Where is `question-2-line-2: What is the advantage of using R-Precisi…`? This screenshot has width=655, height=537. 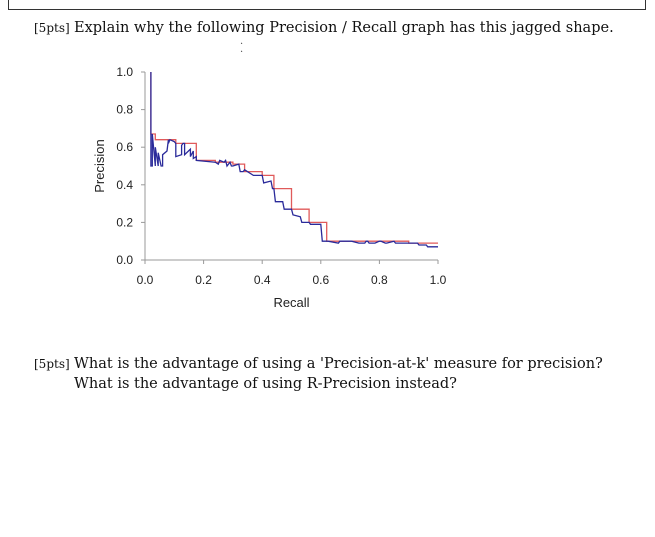
question-2-line-2: What is the advantage of using R-Precisi… is located at coordinates (318, 384).